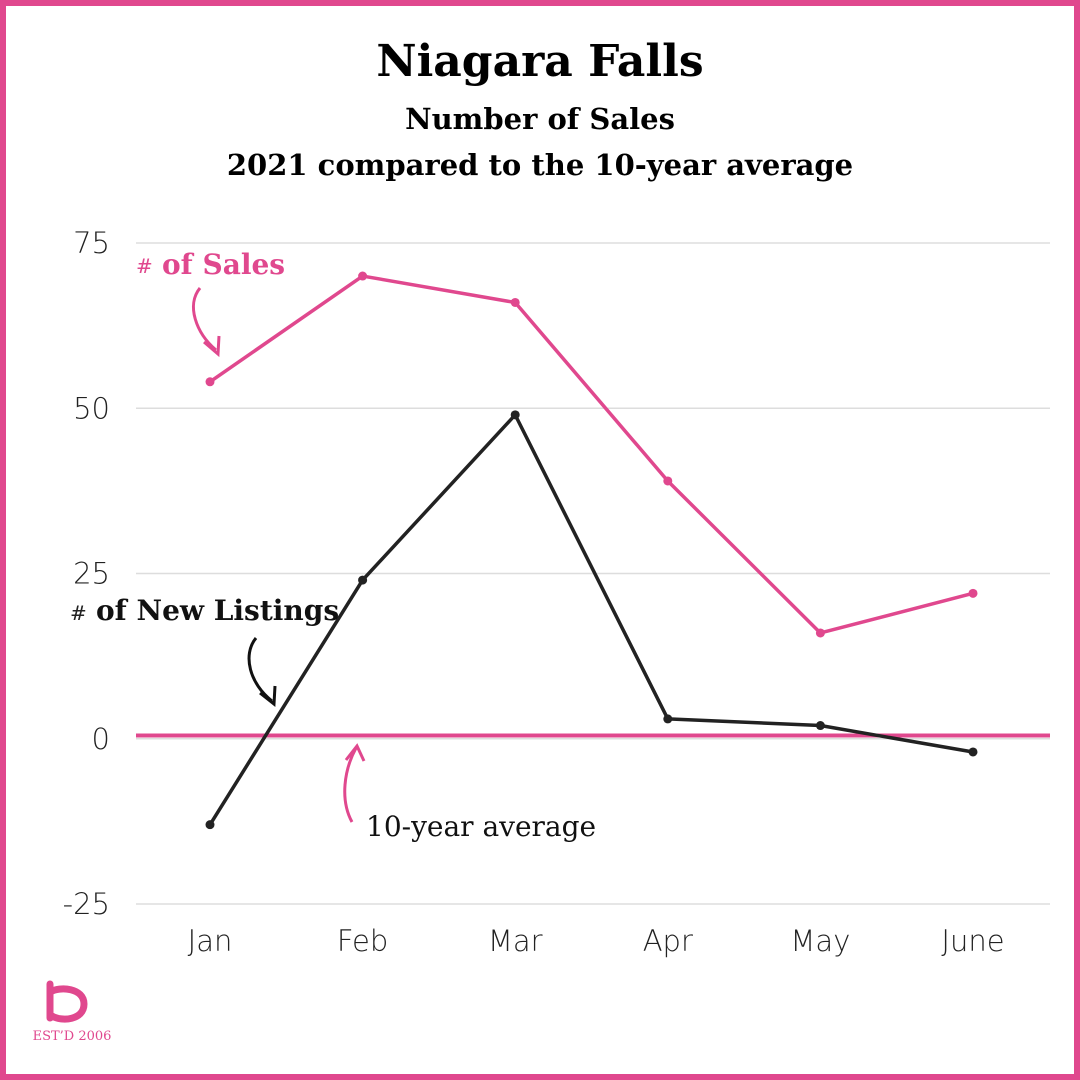 Image resolution: width=1080 pixels, height=1080 pixels. Describe the element at coordinates (350, 785) in the screenshot. I see `average-arrow-curve` at that location.